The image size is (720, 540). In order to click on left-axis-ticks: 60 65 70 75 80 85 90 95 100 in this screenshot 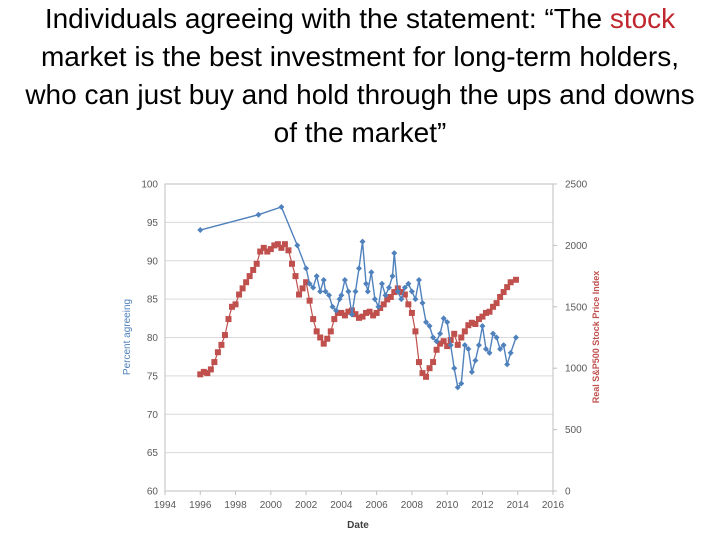, I will do `click(149, 339)`.